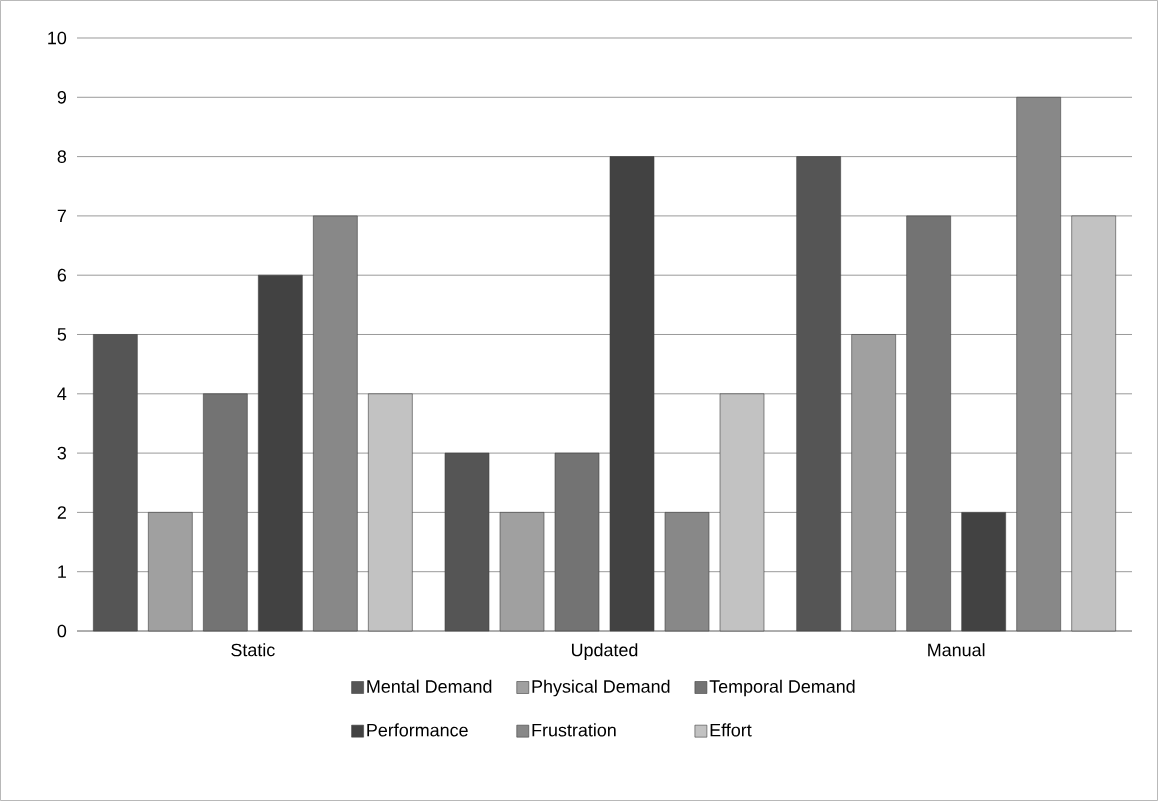  I want to click on y-tick-label: 10, so click(57, 38).